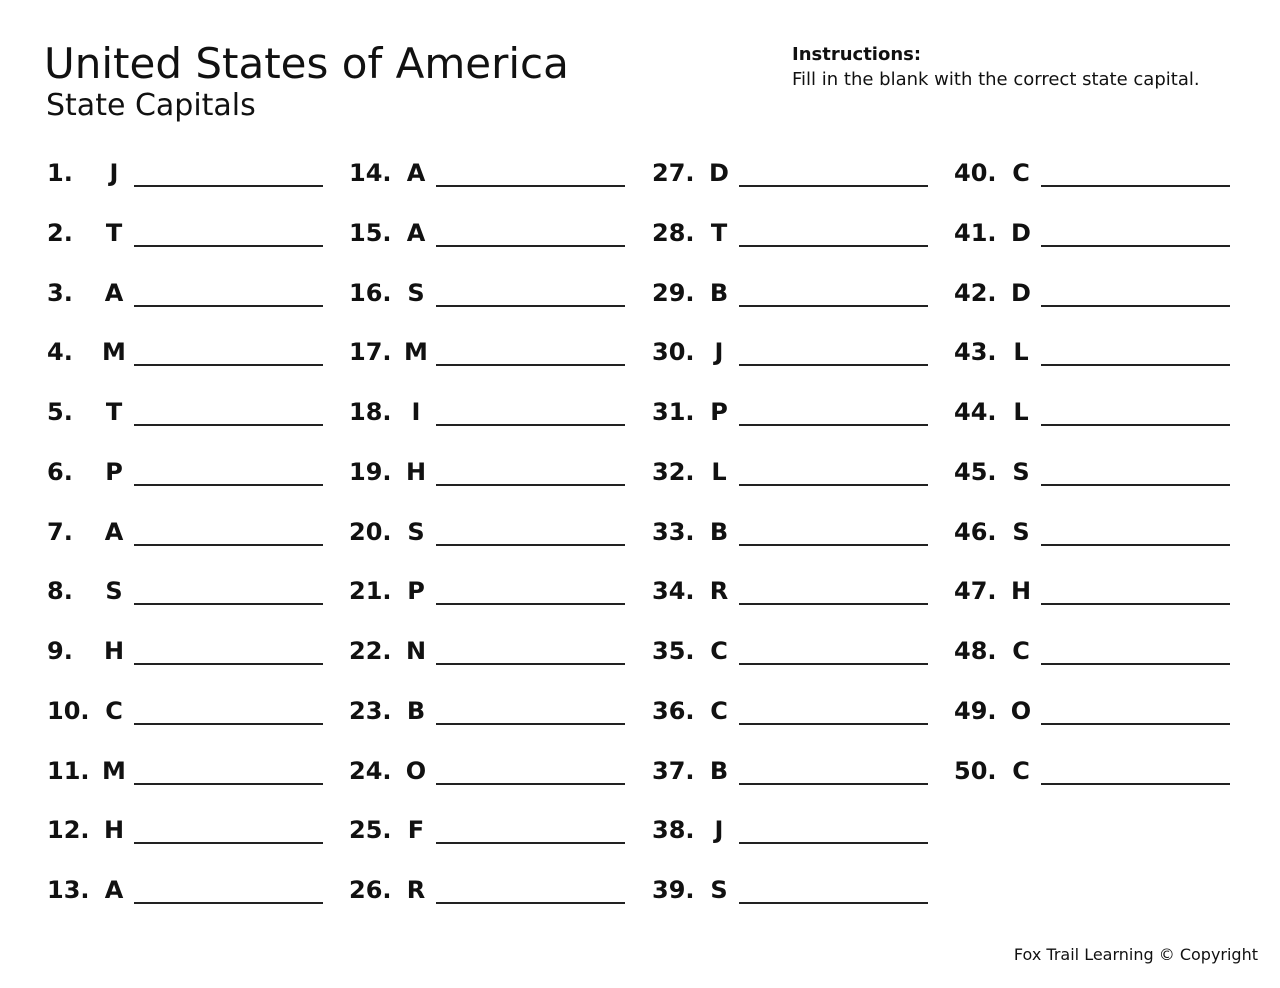  Describe the element at coordinates (114, 232) in the screenshot. I see `first-letter-hint: T` at that location.